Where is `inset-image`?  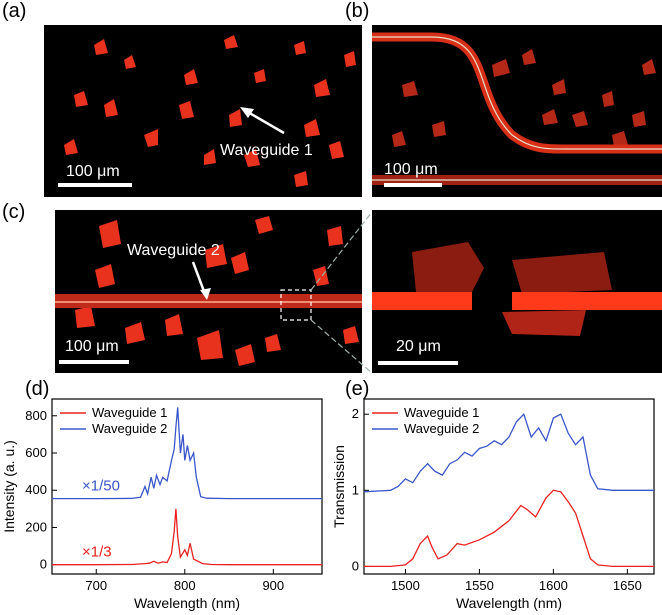
inset-image is located at coordinates (517, 289).